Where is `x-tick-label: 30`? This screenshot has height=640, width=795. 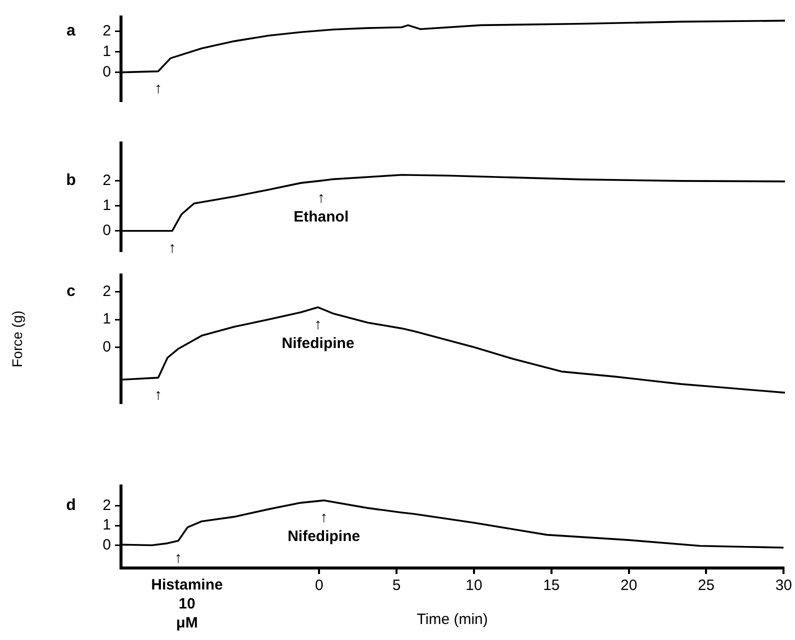 x-tick-label: 30 is located at coordinates (783, 585).